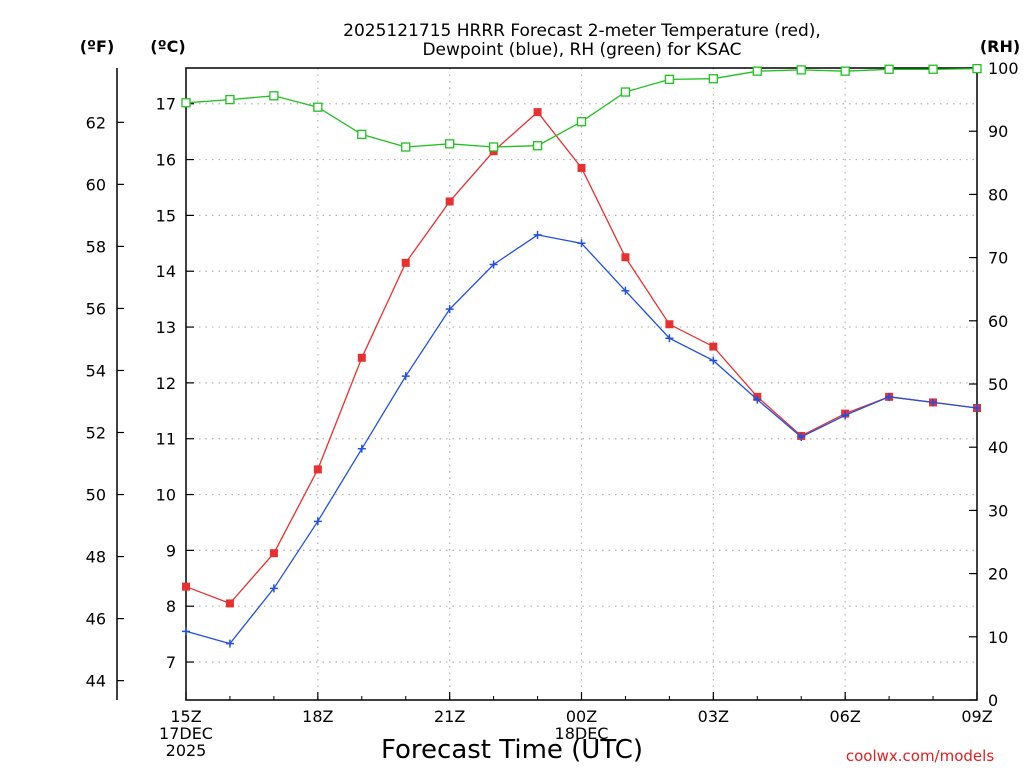 The width and height of the screenshot is (1024, 768). I want to click on x-tick-label: 18Z, so click(317, 716).